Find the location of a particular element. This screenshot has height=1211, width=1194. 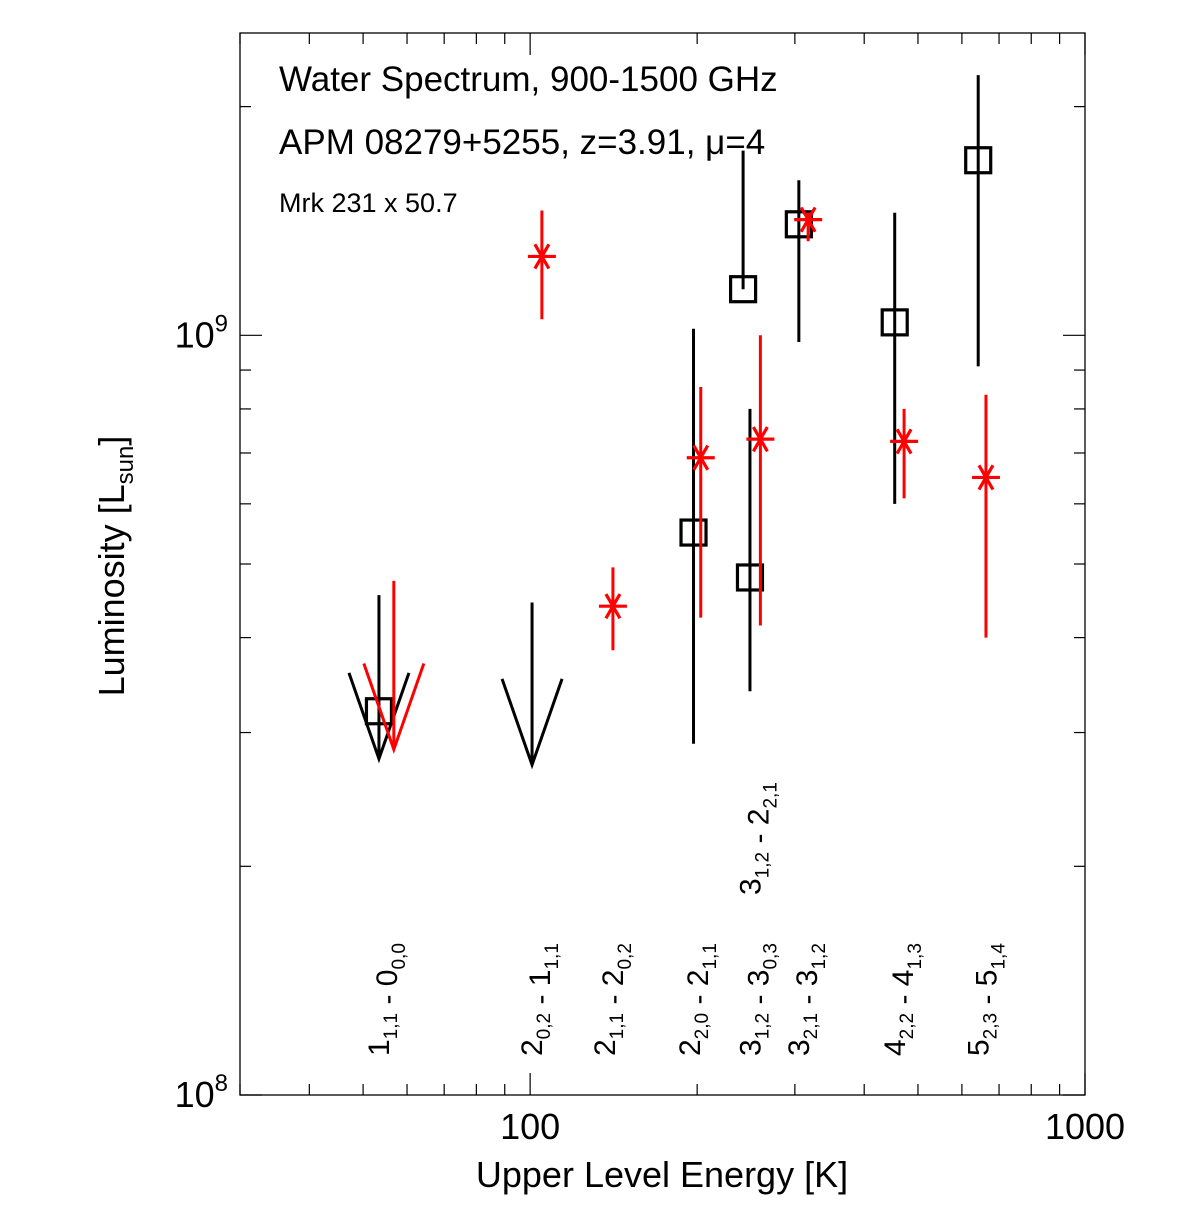

transition-text: 31,2 - 22,1 is located at coordinates (757, 838).